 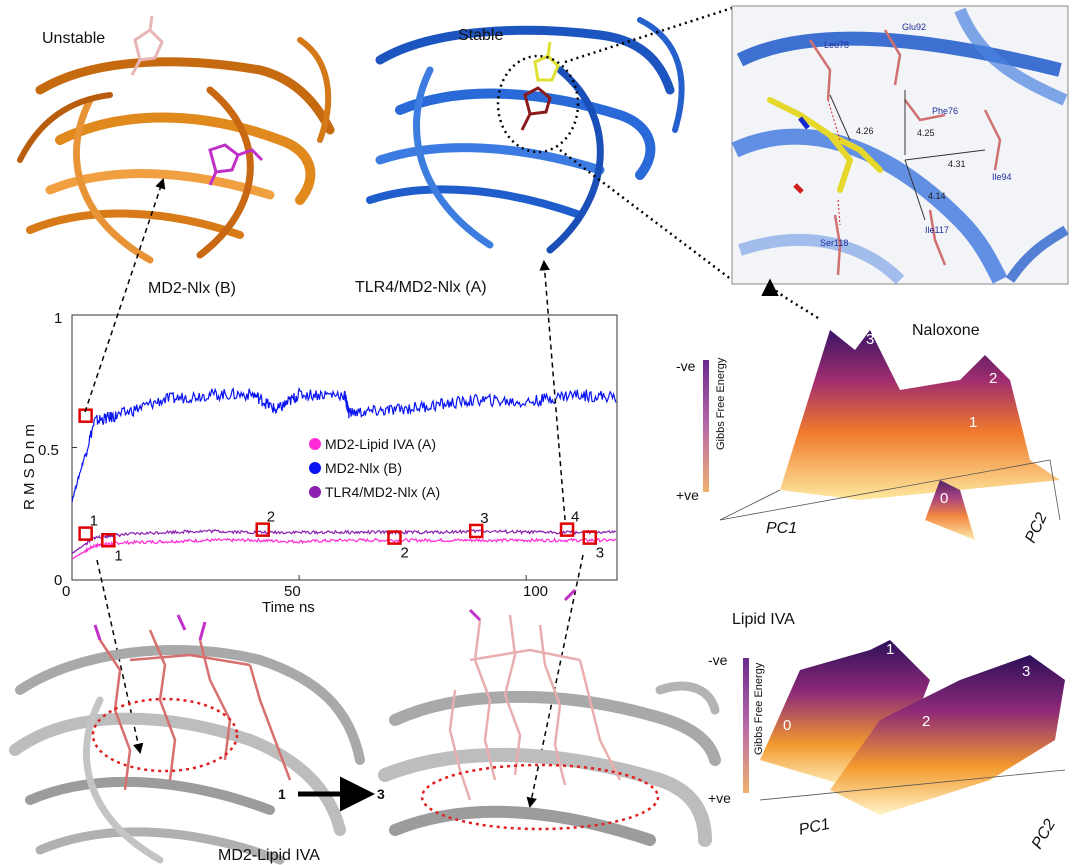 What do you see at coordinates (363, 468) in the screenshot?
I see `legend-entry: MD2-Nlx (B)` at bounding box center [363, 468].